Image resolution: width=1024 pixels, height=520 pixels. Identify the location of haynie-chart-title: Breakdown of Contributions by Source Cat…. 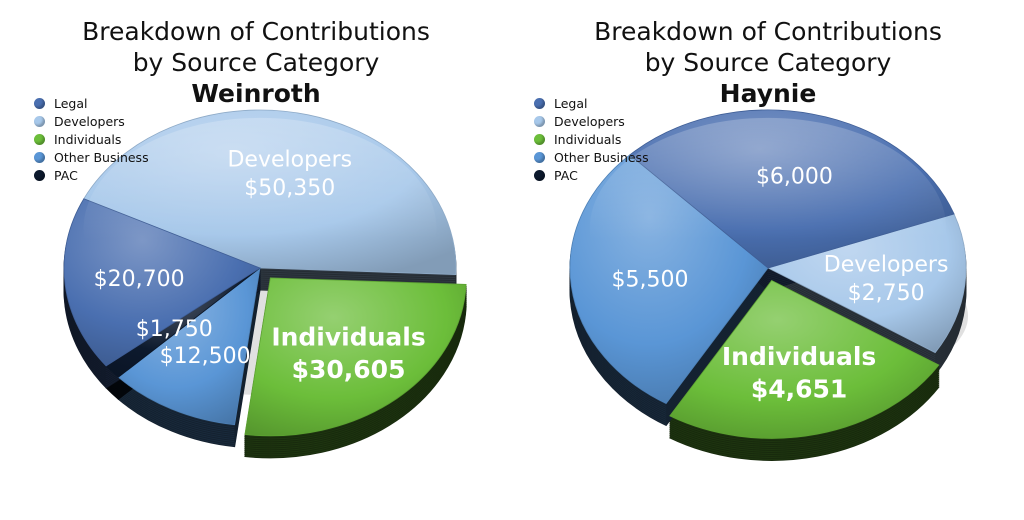
(768, 62).